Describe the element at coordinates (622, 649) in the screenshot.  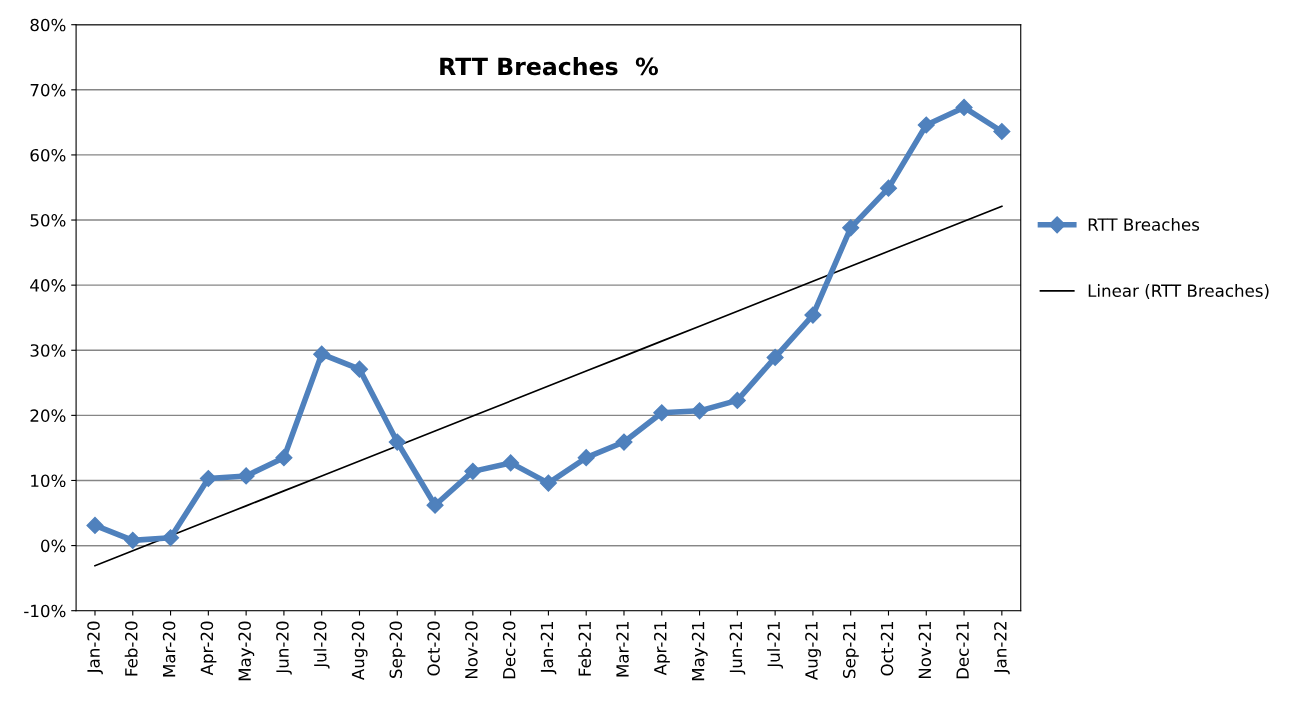
I see `x-tick-label: Mar-21` at that location.